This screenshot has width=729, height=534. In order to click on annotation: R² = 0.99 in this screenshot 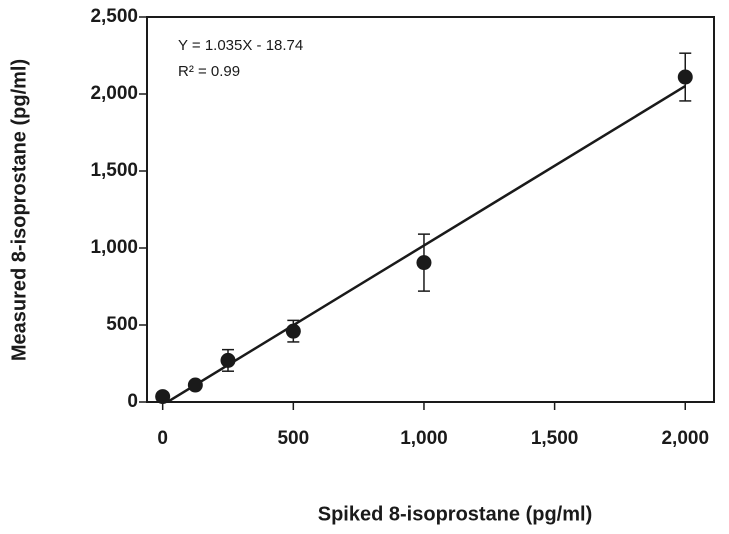, I will do `click(209, 71)`.